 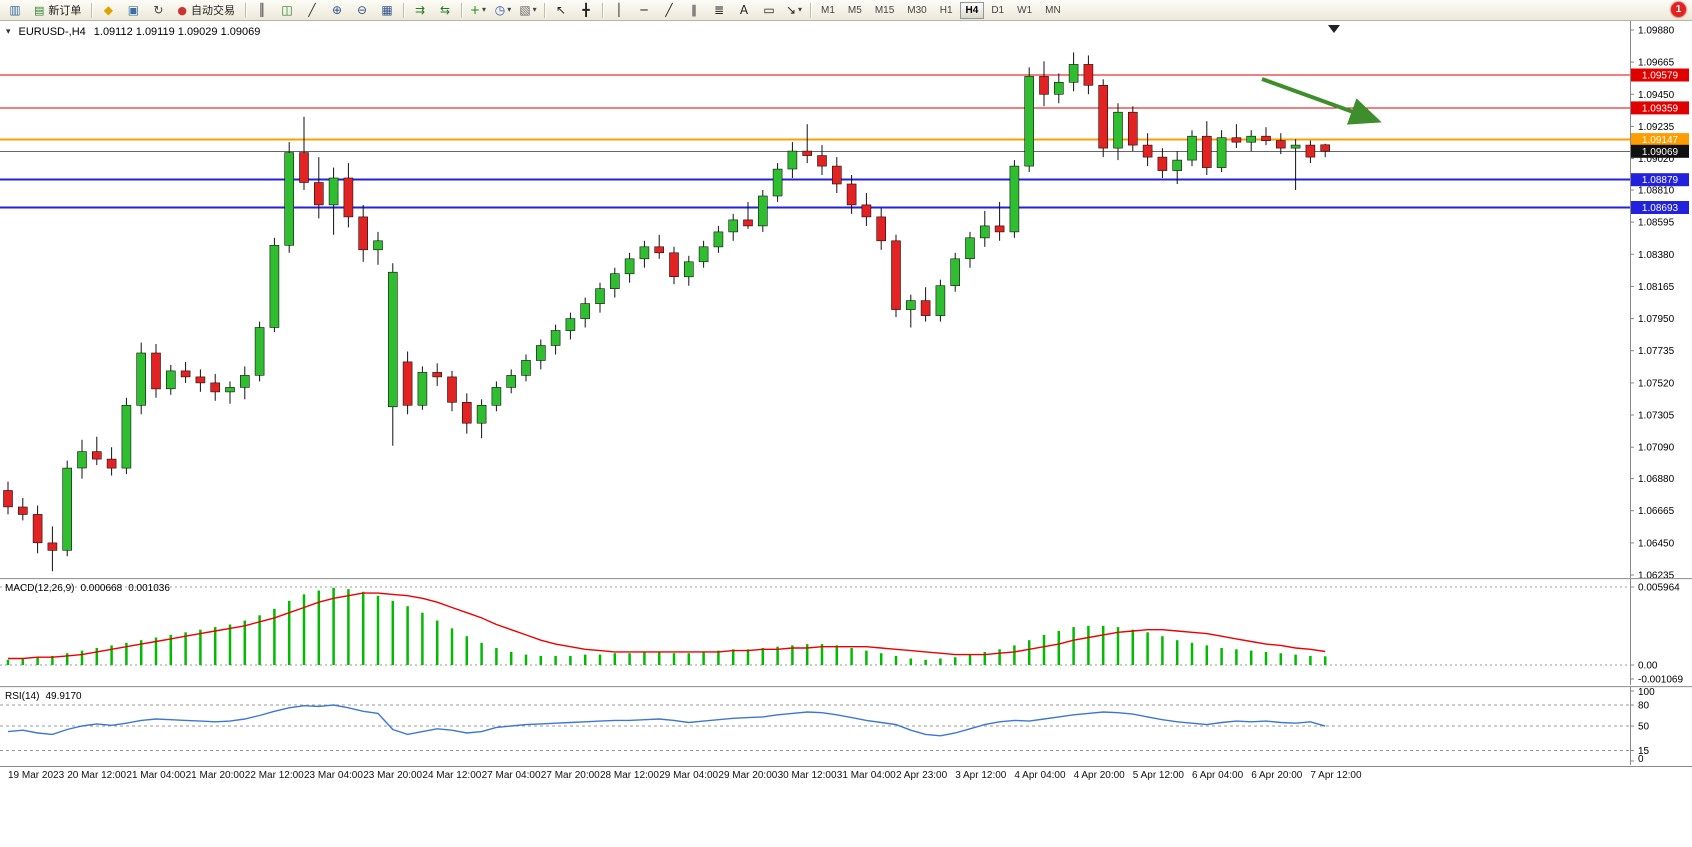 I want to click on line-chart-icon: ╱, so click(x=312, y=10).